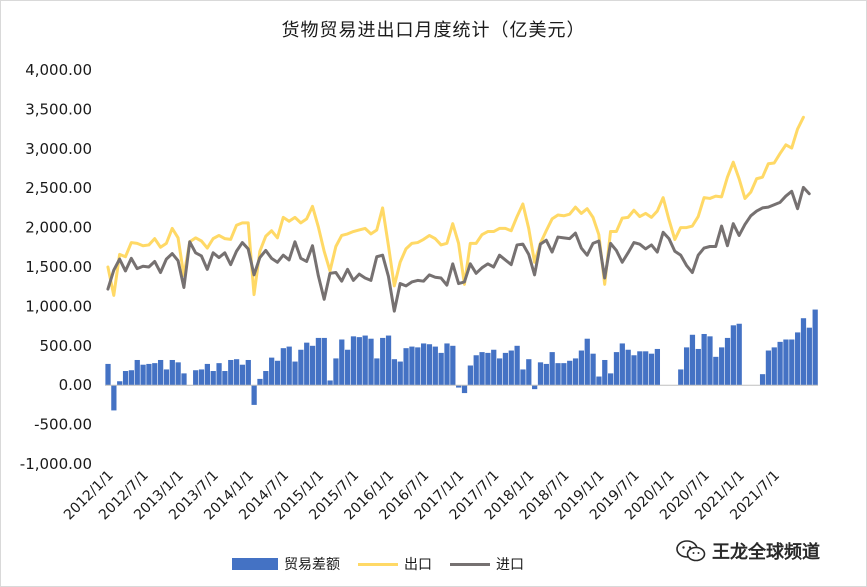 This screenshot has height=587, width=867. I want to click on wechat-icon, so click(691, 551).